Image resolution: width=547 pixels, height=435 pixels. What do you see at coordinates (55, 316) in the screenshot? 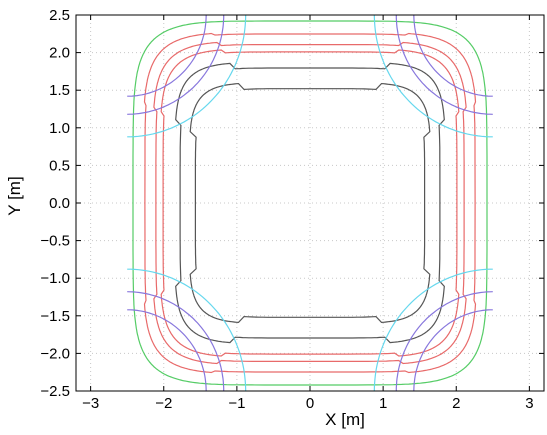
I see `y-tick-label: −1.5` at bounding box center [55, 316].